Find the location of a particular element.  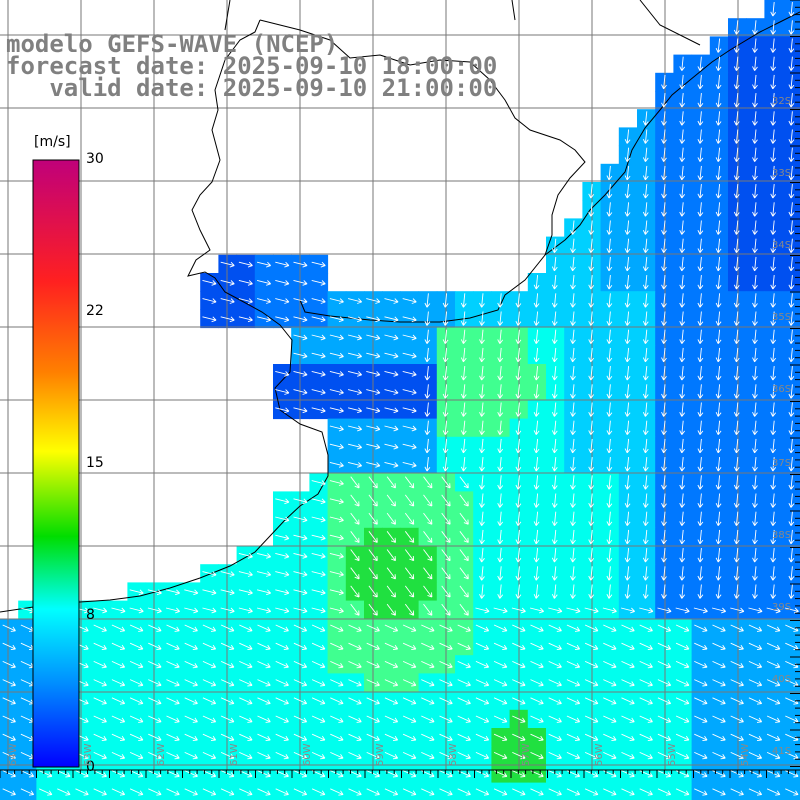

colorbar-tick-0: 0 is located at coordinates (90, 767).